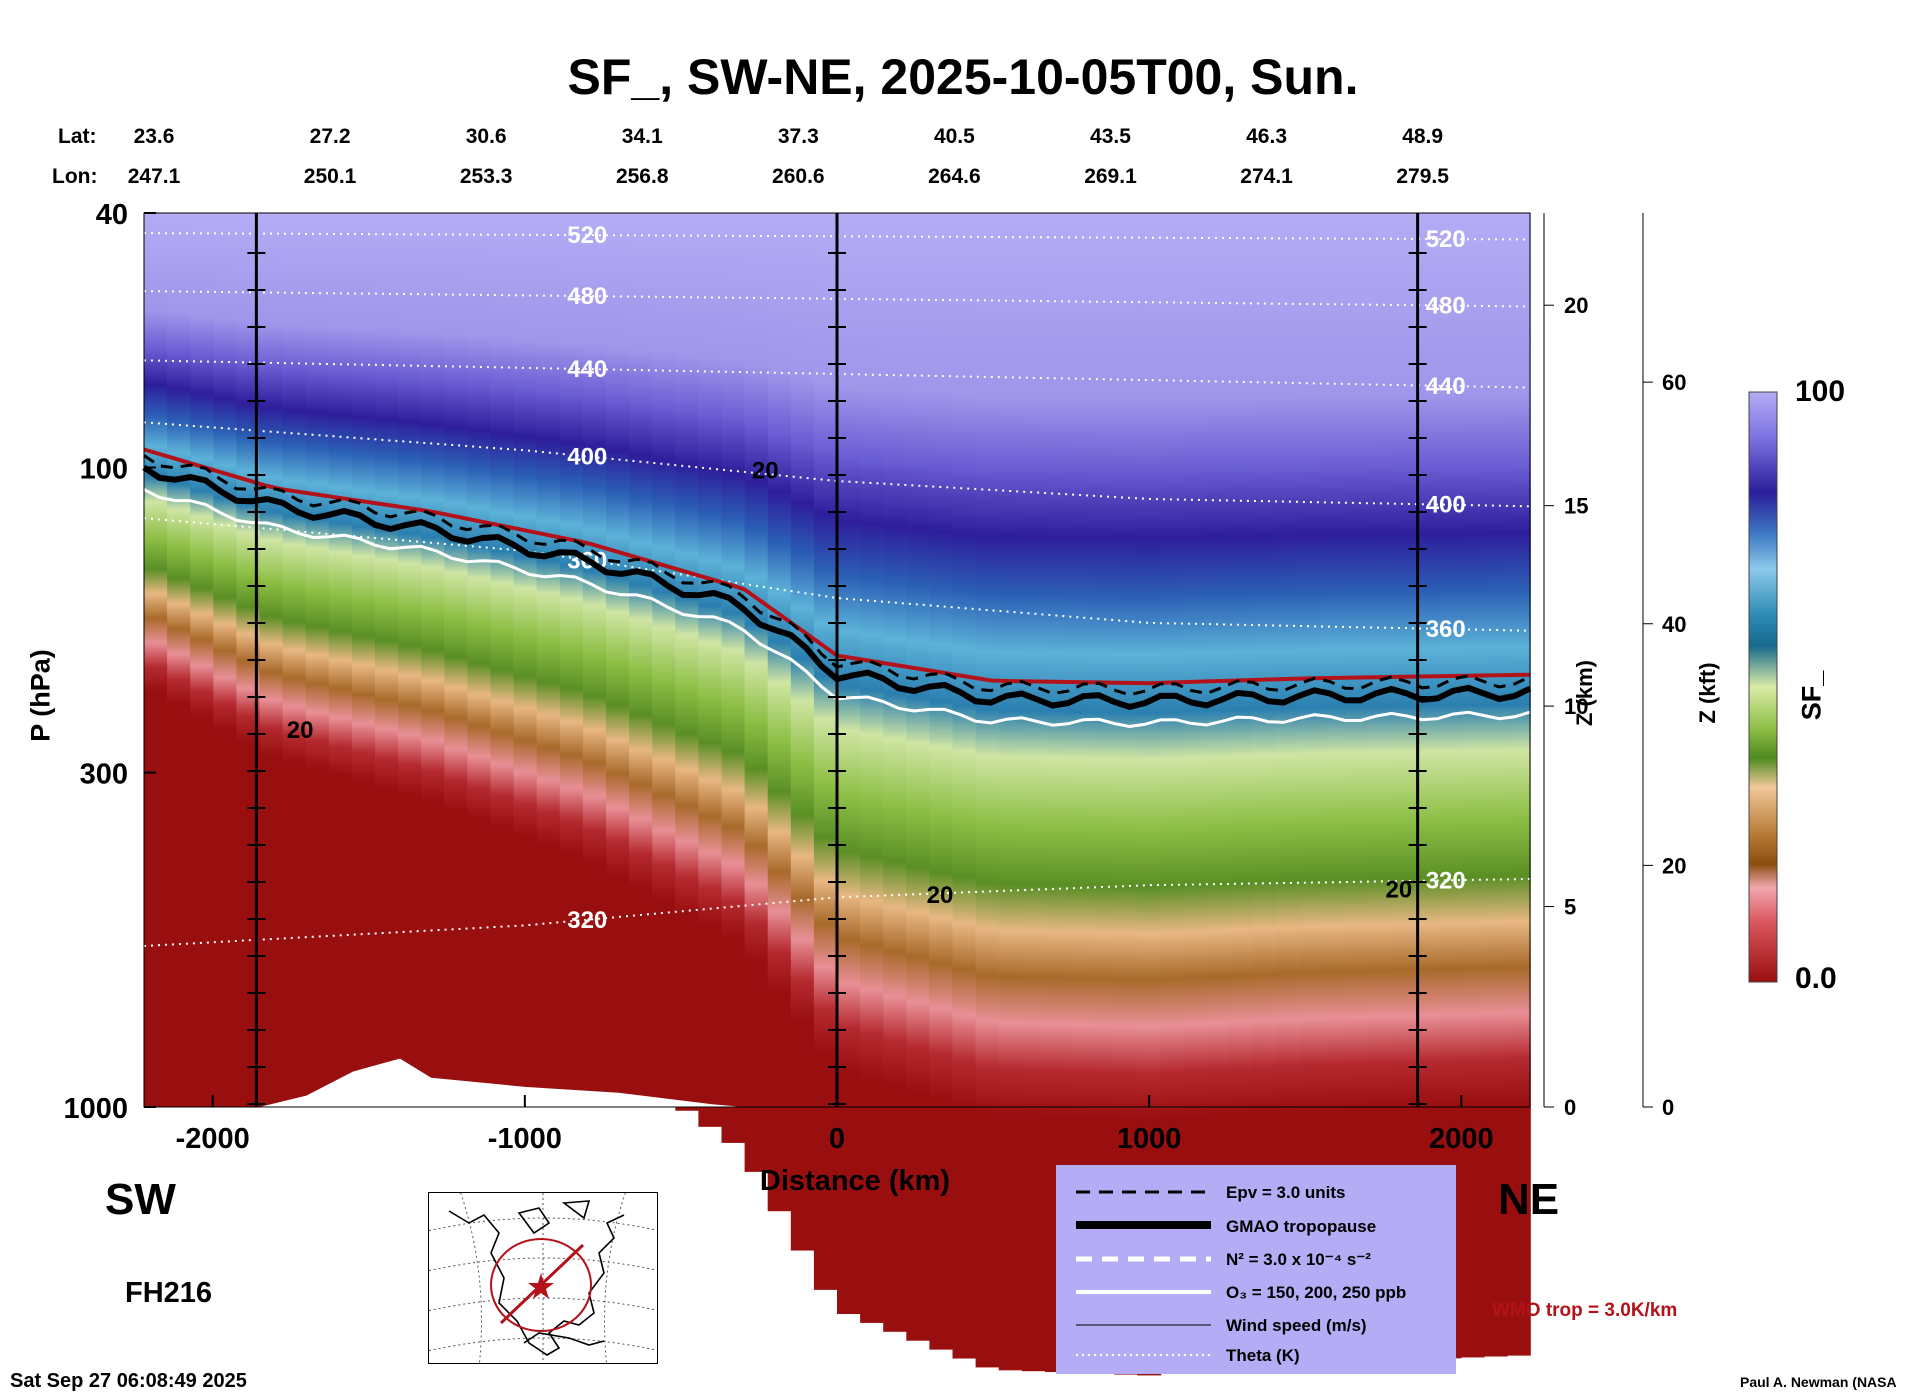  What do you see at coordinates (963, 77) in the screenshot?
I see `chart-title: SF_, SW-NE, 2025-10-05T00, Sun.` at bounding box center [963, 77].